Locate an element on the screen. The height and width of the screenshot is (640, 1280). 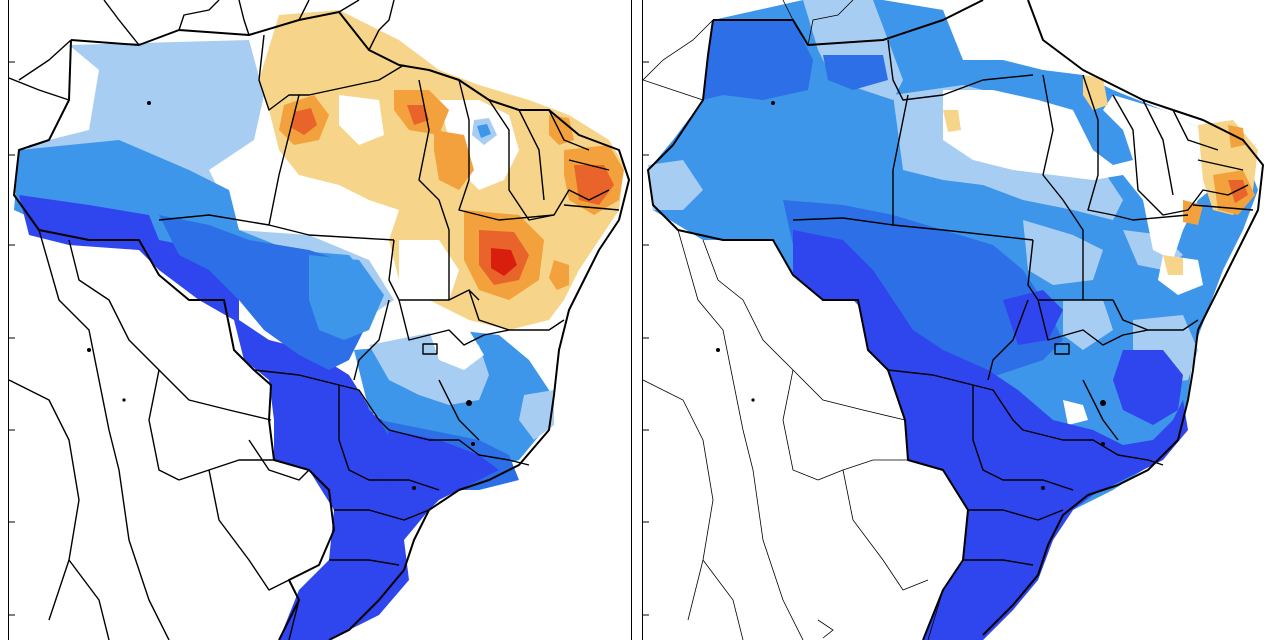
right-frame-ticks is located at coordinates (646, 338).